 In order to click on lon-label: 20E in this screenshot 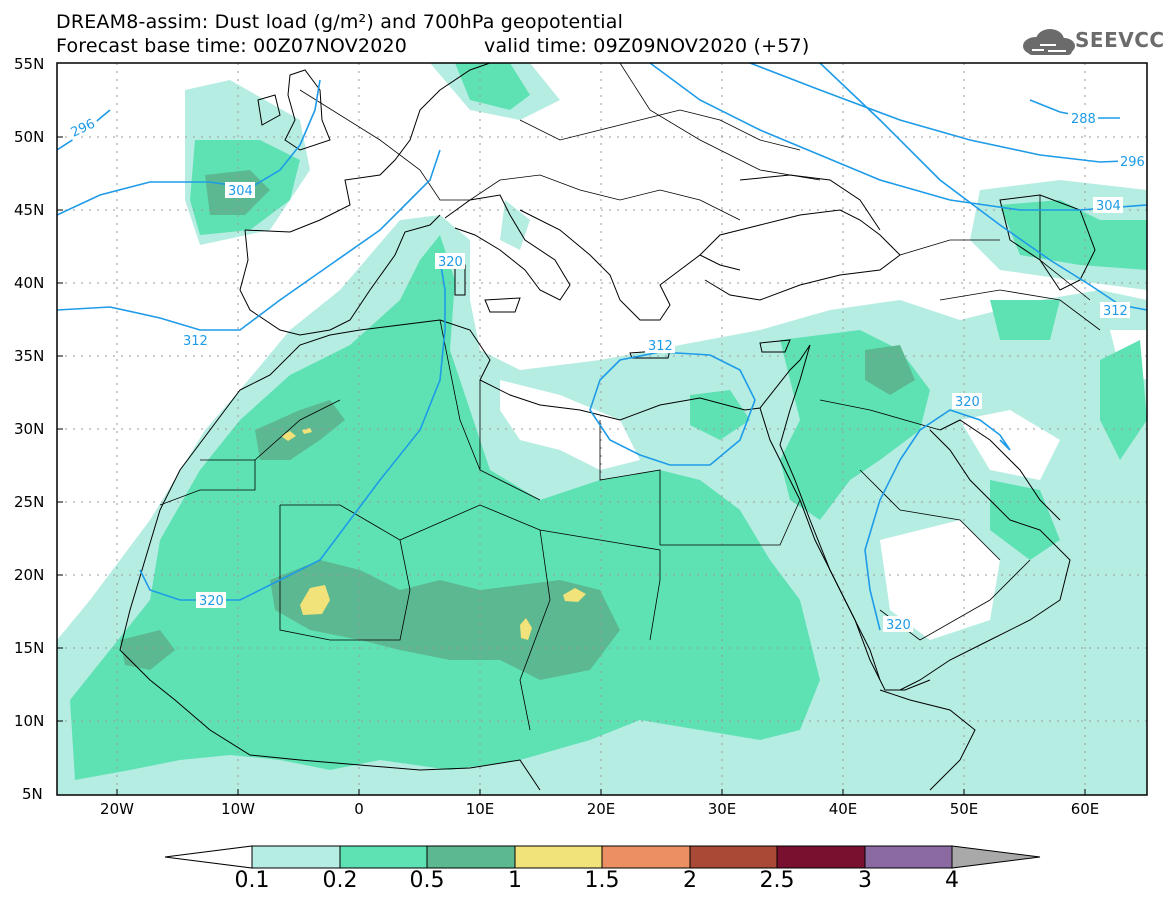, I will do `click(601, 809)`.